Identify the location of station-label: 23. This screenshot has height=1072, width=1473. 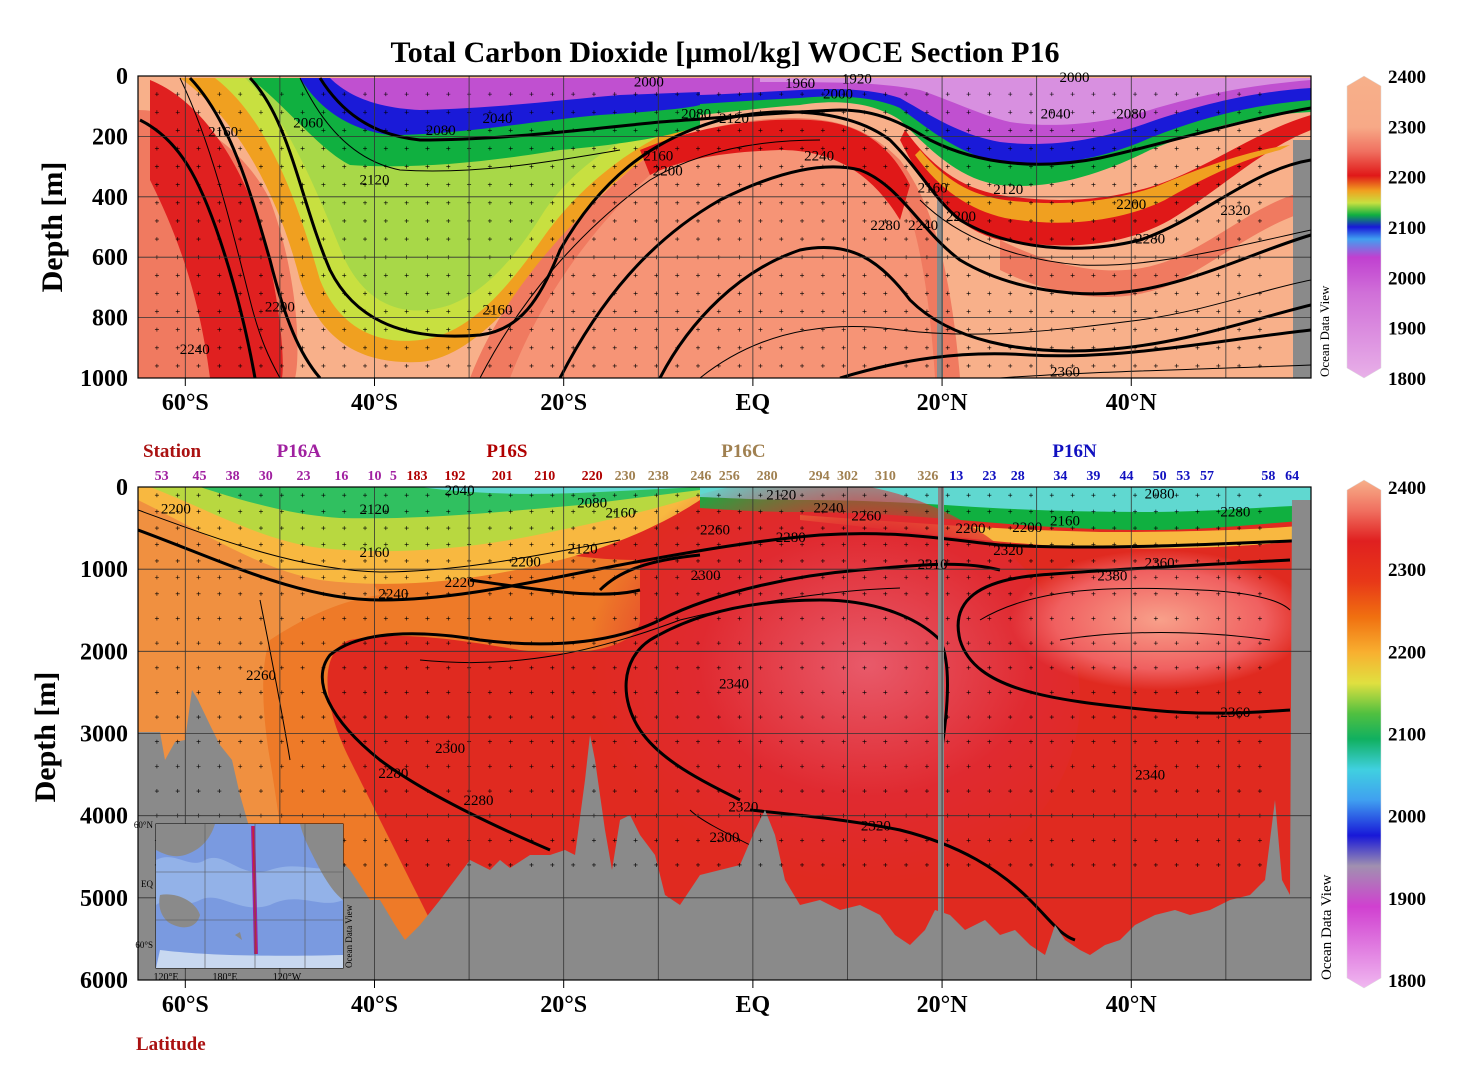
(304, 476).